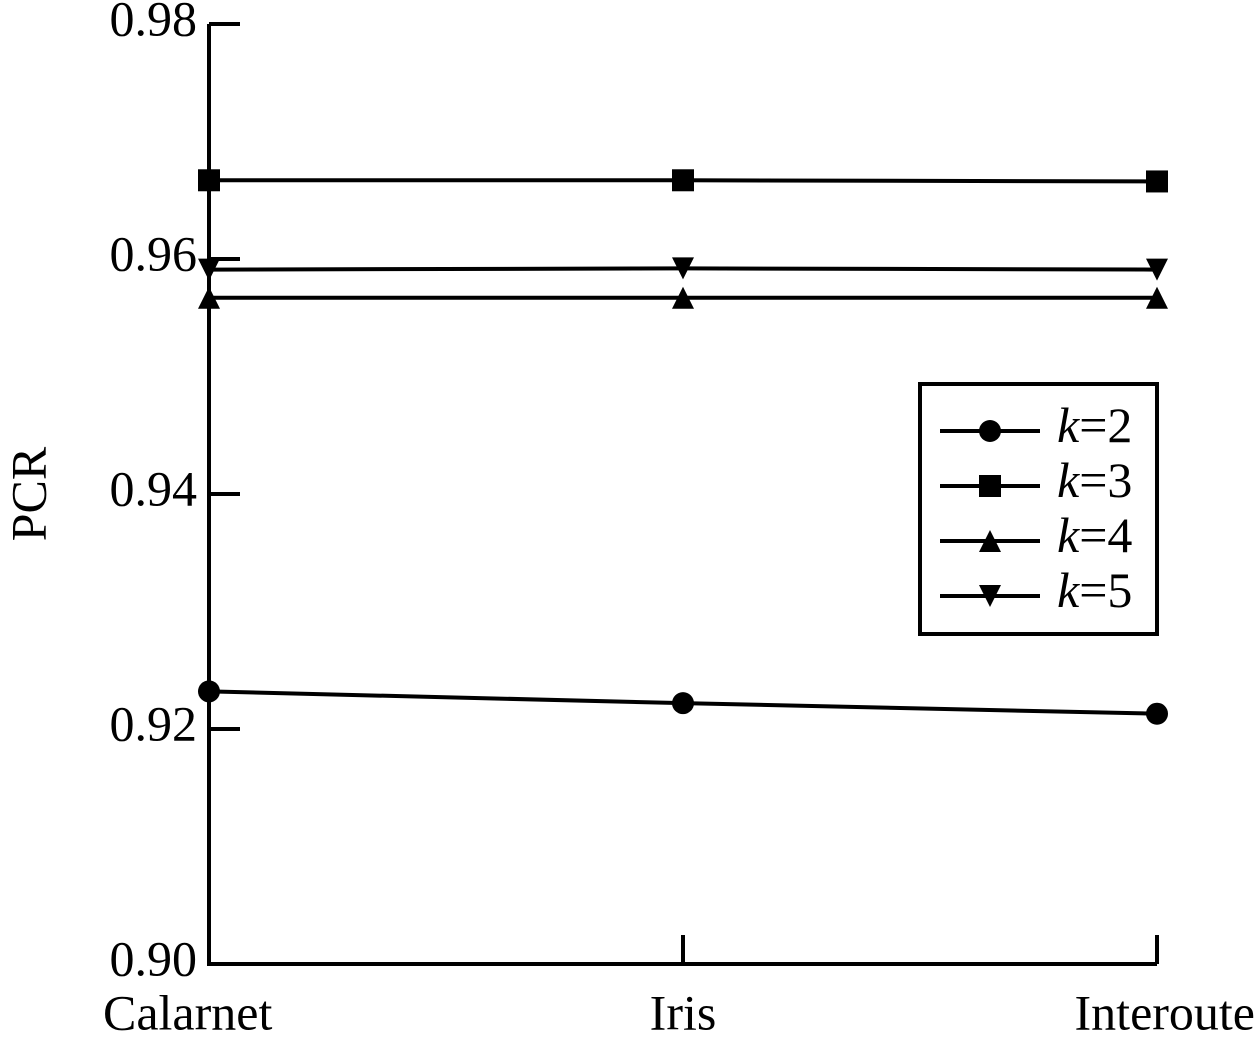  Describe the element at coordinates (1105, 590) in the screenshot. I see `legend-label-part: =5` at that location.